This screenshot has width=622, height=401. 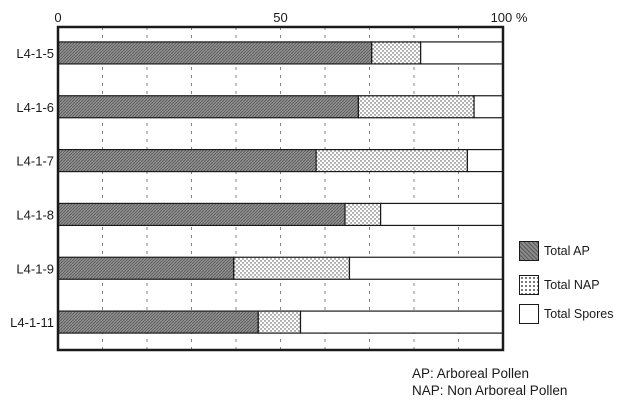 I want to click on x-tick-label: 0, so click(x=57, y=17).